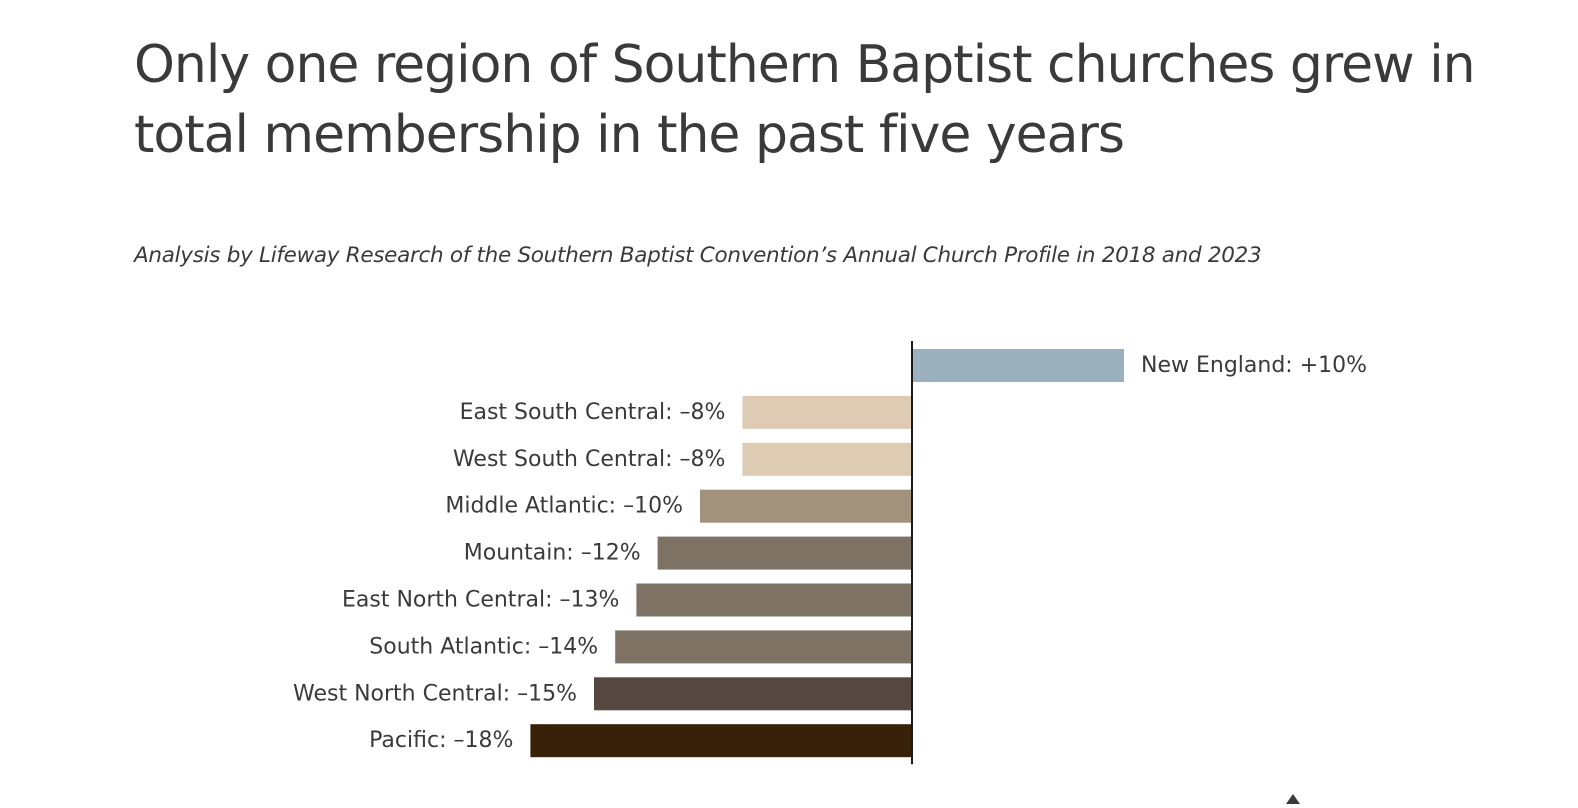 This screenshot has width=1578, height=808. What do you see at coordinates (774, 600) in the screenshot?
I see `bar-east-north-central` at bounding box center [774, 600].